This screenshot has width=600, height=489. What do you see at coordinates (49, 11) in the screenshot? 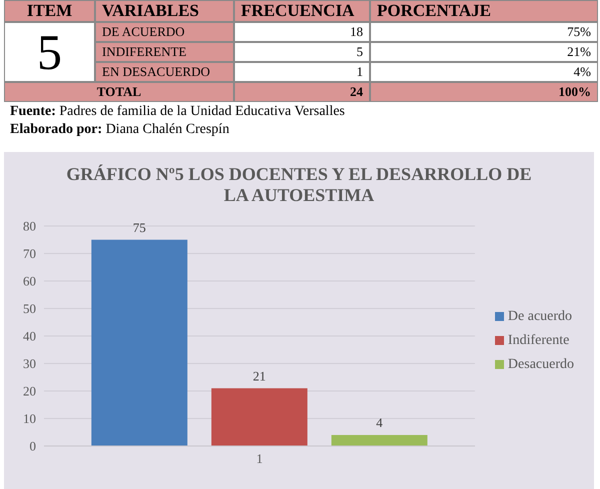
I see `text: ITEM` at bounding box center [49, 11].